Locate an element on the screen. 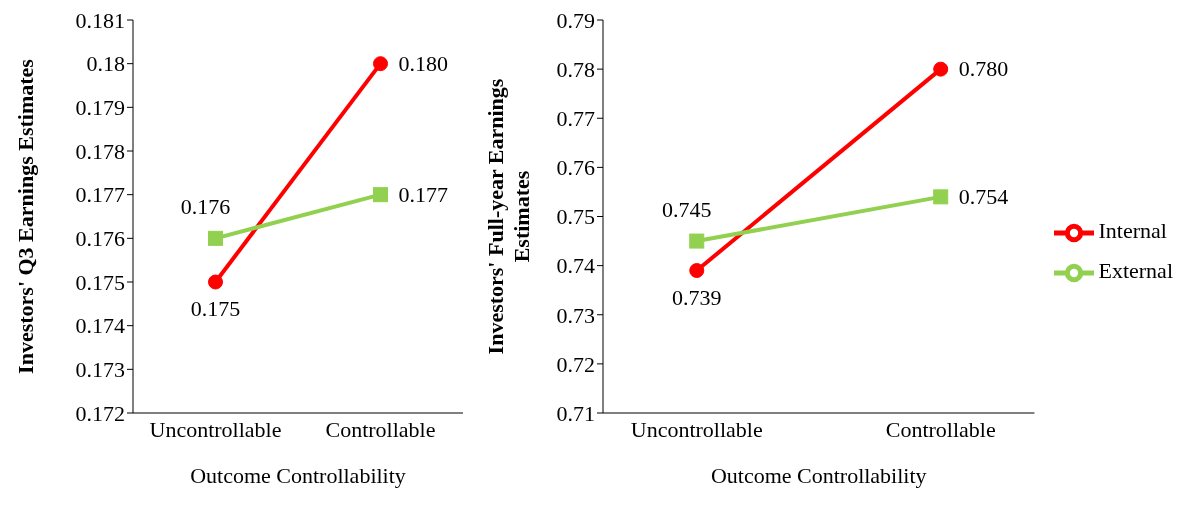 Image resolution: width=1202 pixels, height=506 pixels. y-tick-label: 0.181 is located at coordinates (100, 20).